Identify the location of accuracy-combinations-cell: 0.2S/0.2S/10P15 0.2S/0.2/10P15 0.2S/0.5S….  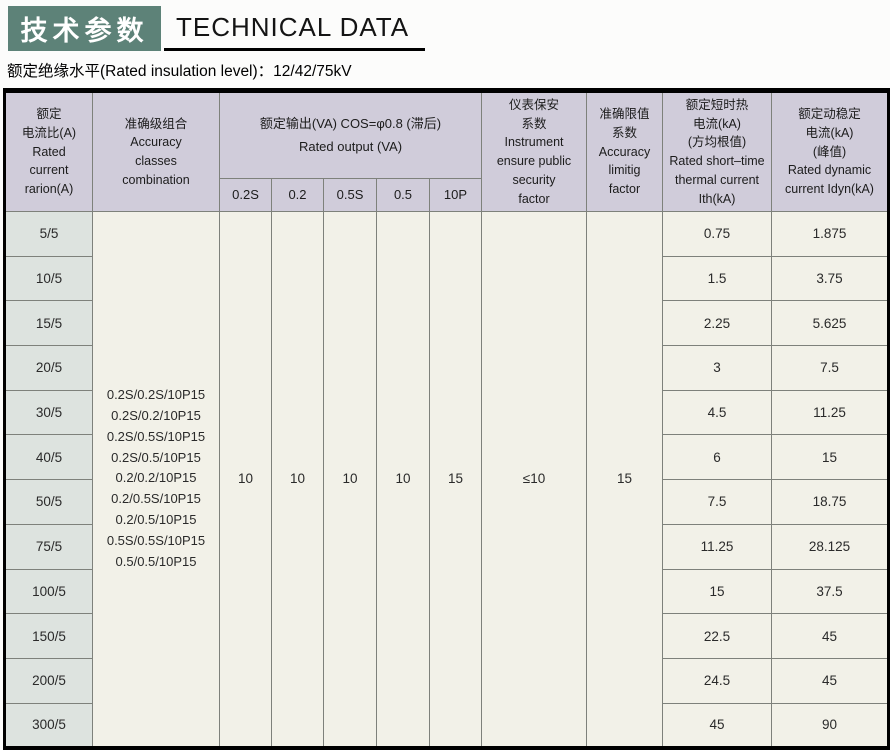
(156, 479).